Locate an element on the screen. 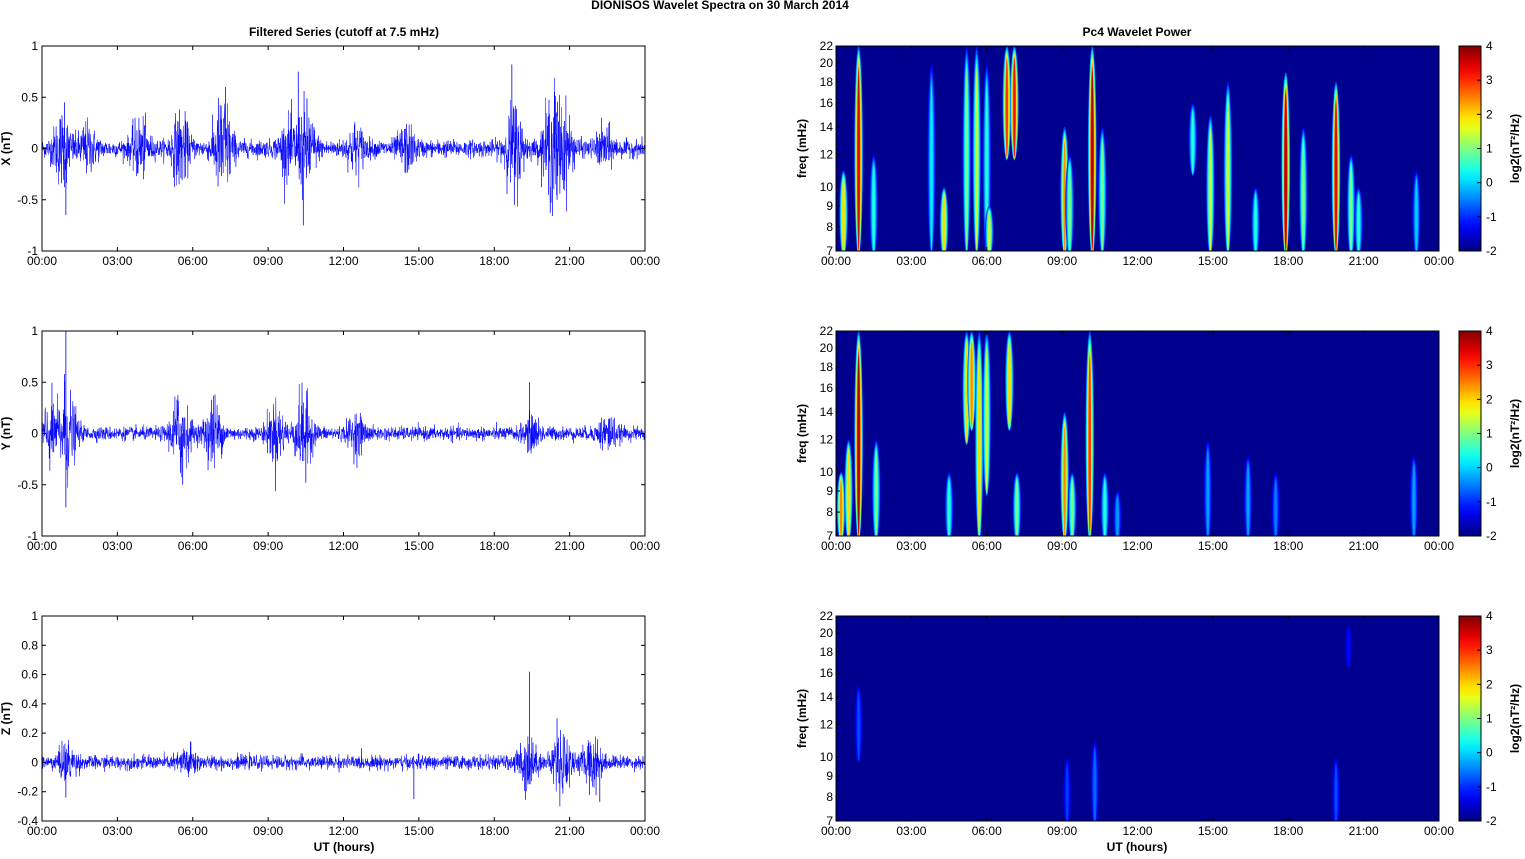 The image size is (1525, 859). y-tick-label: -0.2 is located at coordinates (27, 792).